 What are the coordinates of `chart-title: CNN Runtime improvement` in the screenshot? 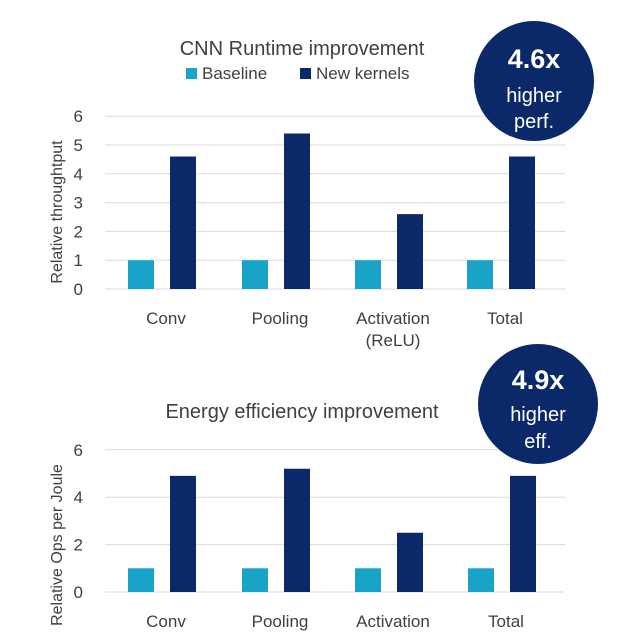 It's located at (302, 49).